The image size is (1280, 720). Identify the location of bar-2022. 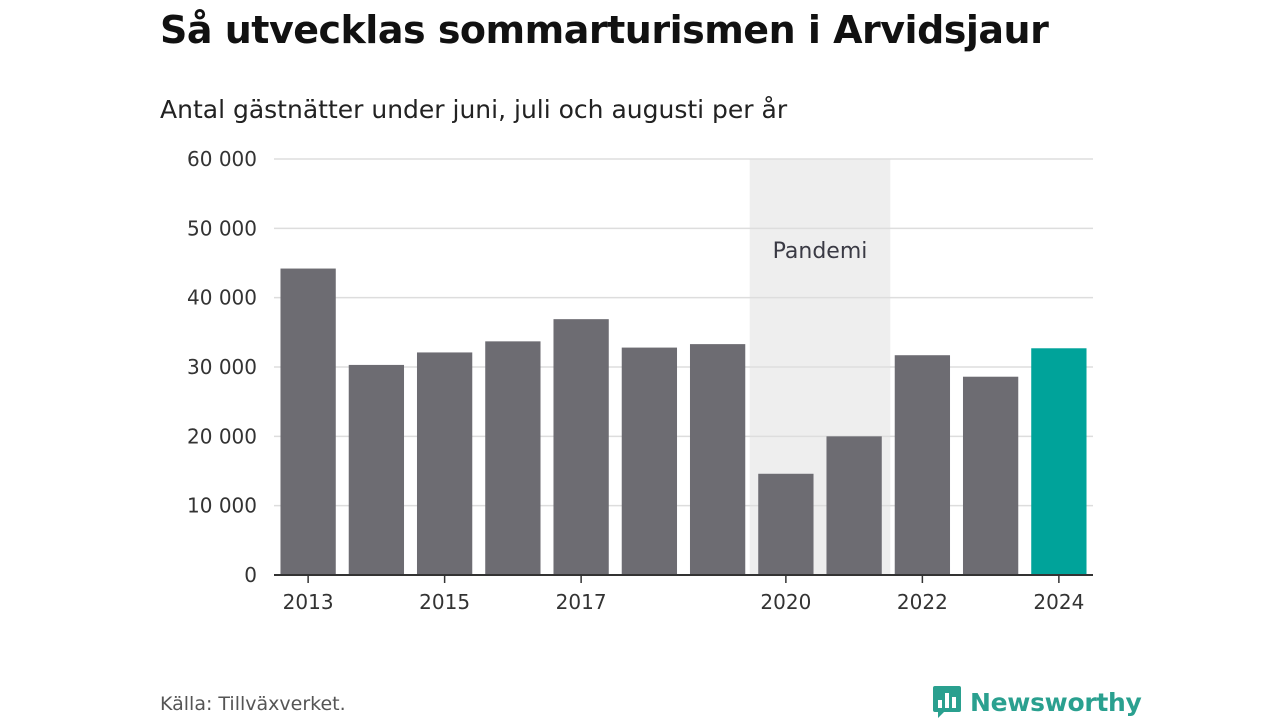
(922, 465).